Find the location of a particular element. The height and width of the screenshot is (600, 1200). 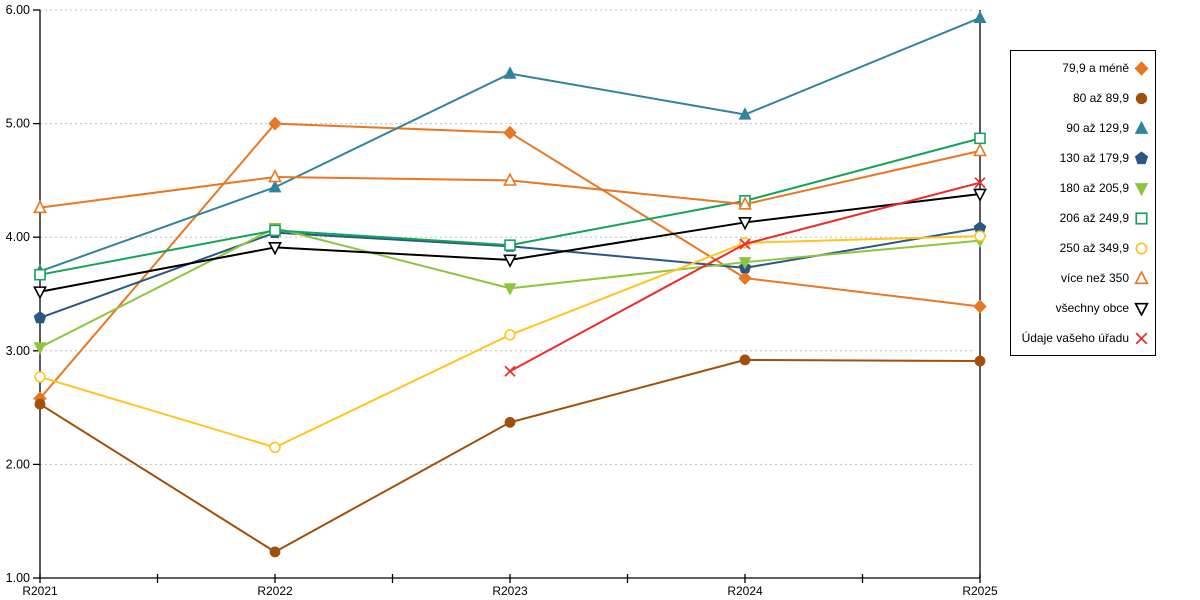

legend-item: 80 až 89,9 is located at coordinates (1081, 98).